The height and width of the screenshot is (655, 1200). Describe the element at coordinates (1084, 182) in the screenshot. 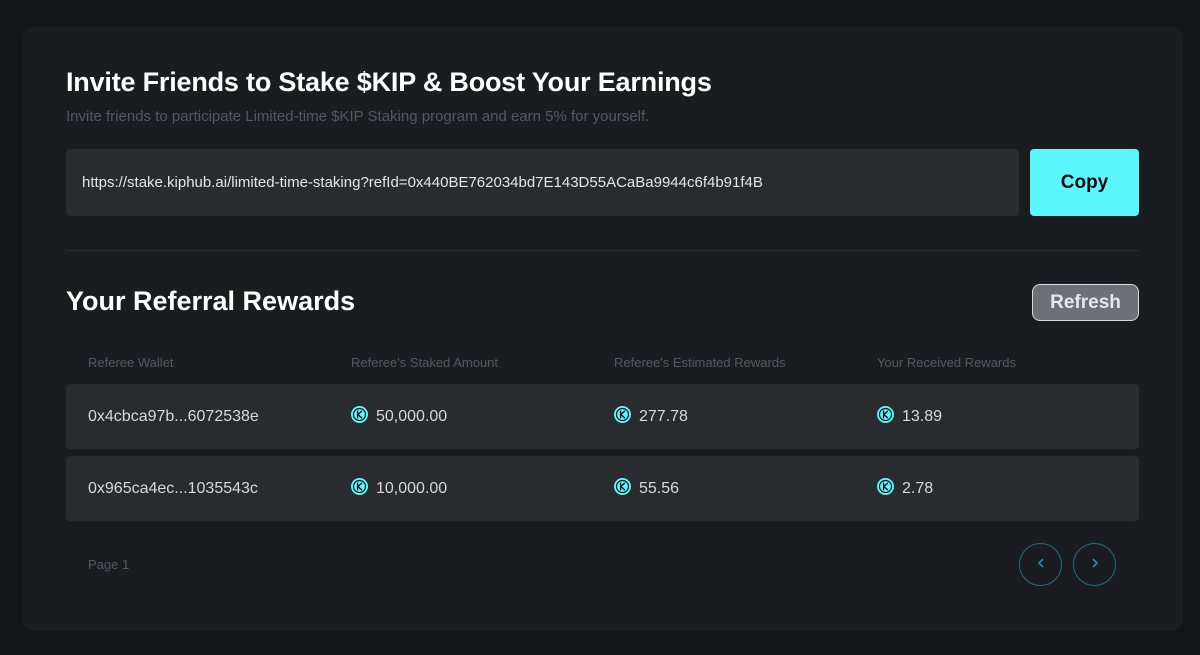

I see `copy-button: Copy` at that location.